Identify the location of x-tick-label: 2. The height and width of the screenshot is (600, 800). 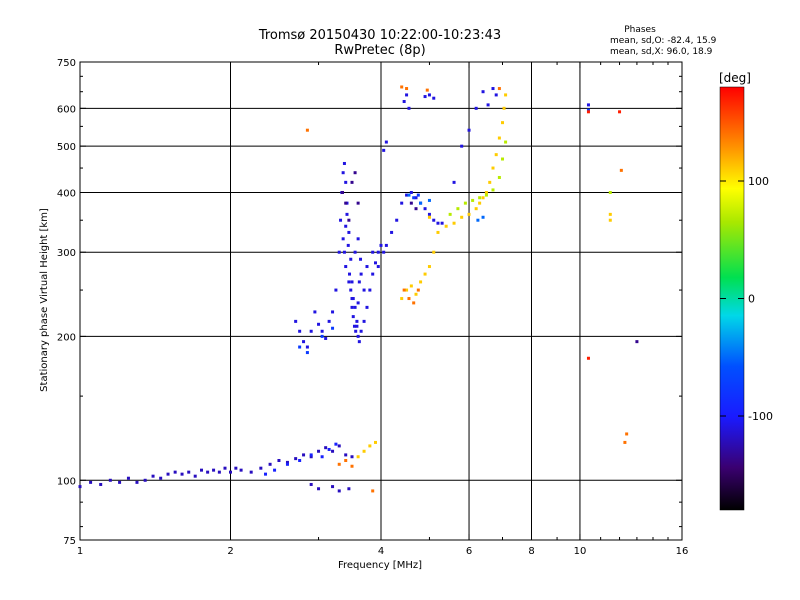
(230, 551).